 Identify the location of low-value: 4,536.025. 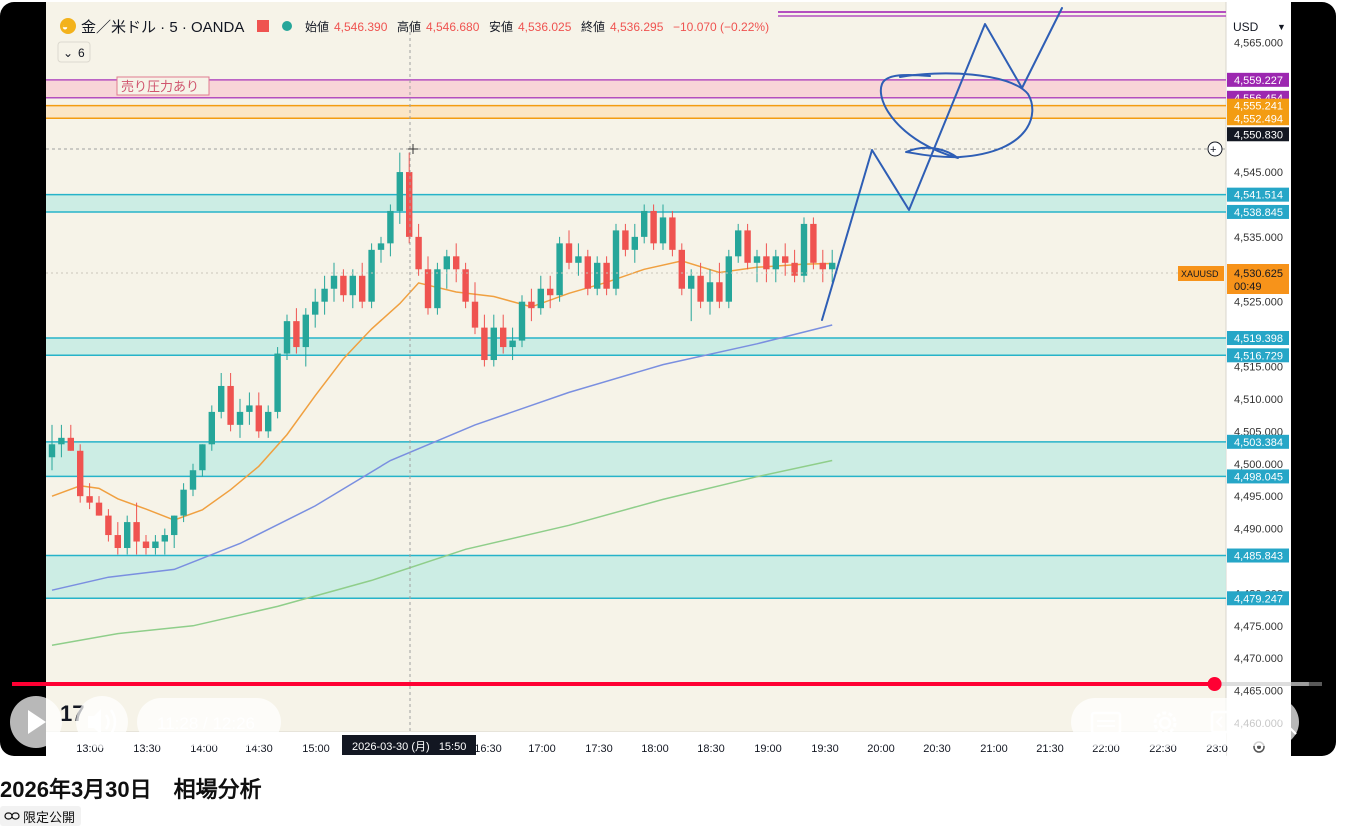
(545, 27).